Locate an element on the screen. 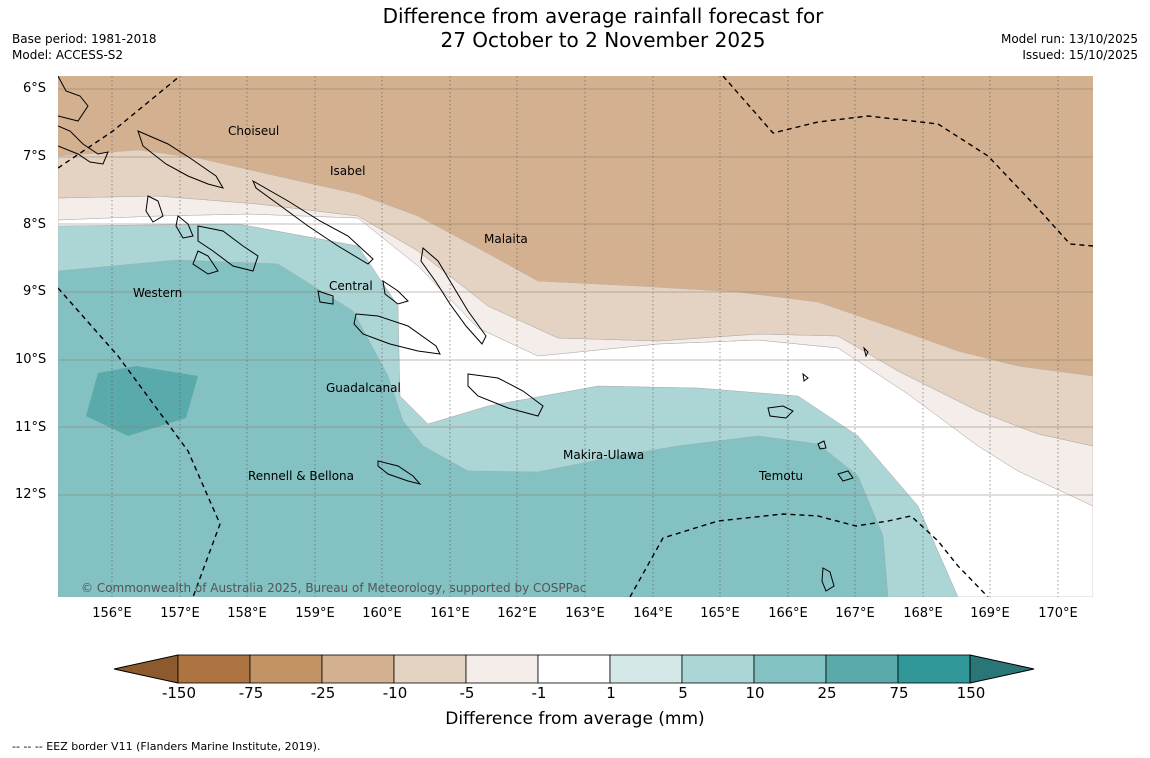  label-isabel: Isabel is located at coordinates (347, 171).